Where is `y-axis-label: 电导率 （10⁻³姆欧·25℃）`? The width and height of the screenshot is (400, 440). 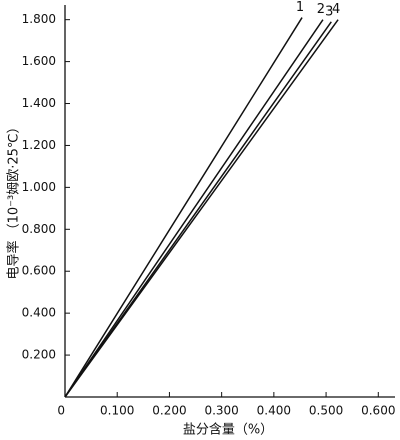 y-axis-label: 电导率 （10⁻³姆欧·25℃） is located at coordinates (14, 199).